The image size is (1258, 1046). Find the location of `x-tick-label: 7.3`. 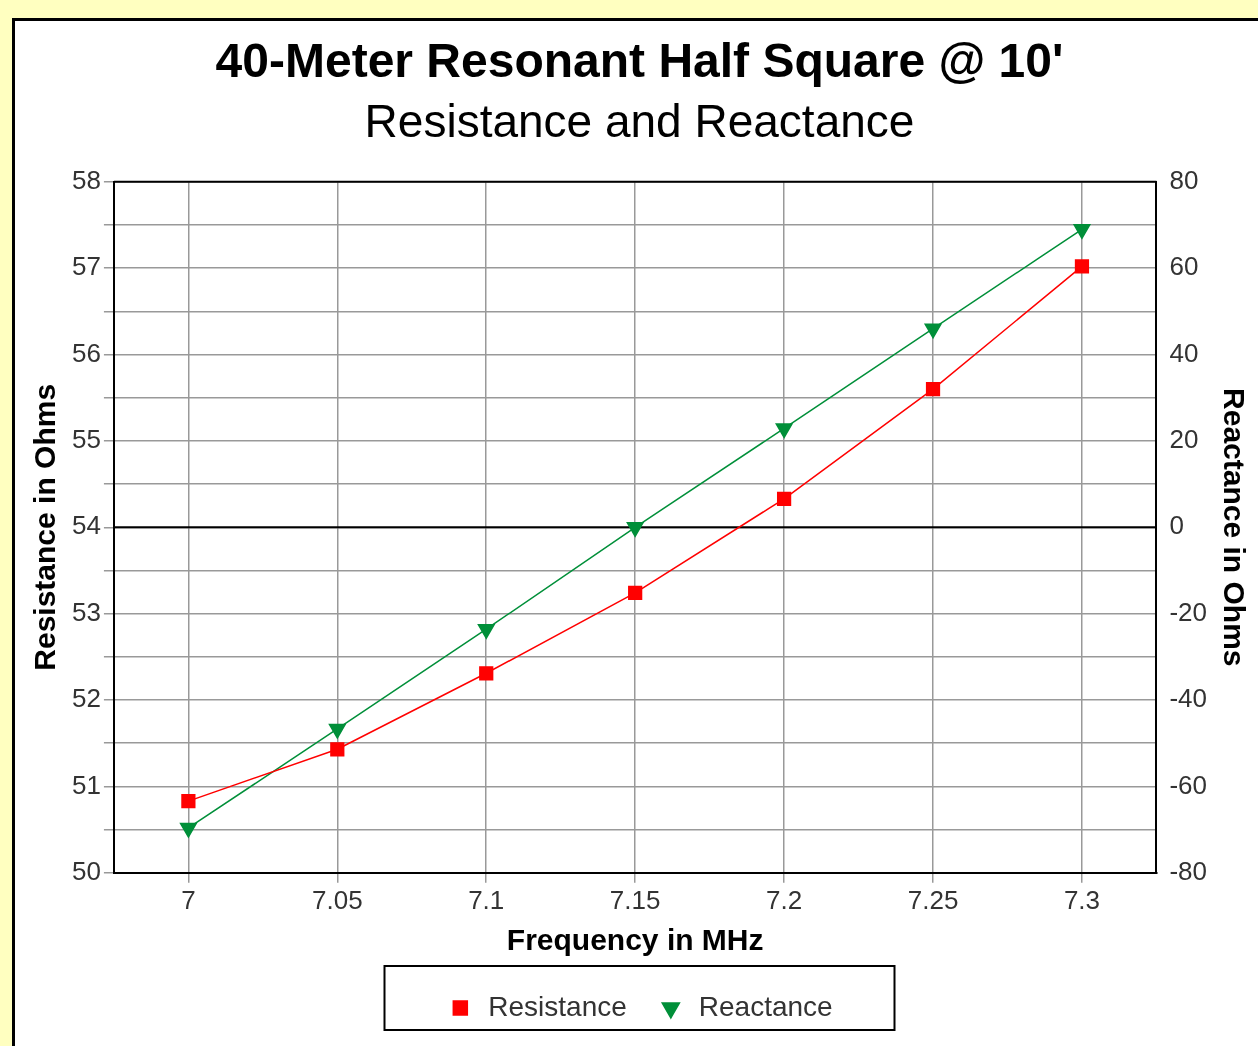

x-tick-label: 7.3 is located at coordinates (1082, 899).